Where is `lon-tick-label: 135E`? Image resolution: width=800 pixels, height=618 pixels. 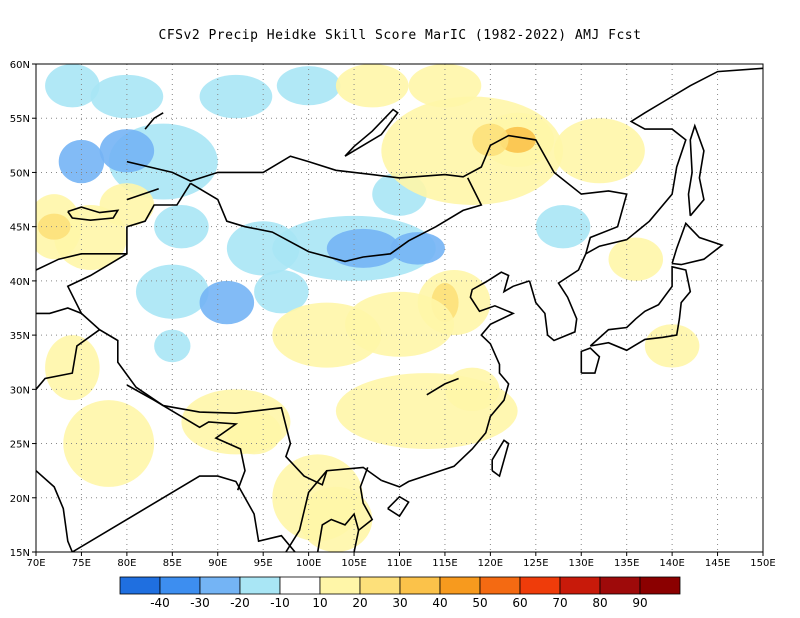 lon-tick-label: 135E is located at coordinates (626, 563).